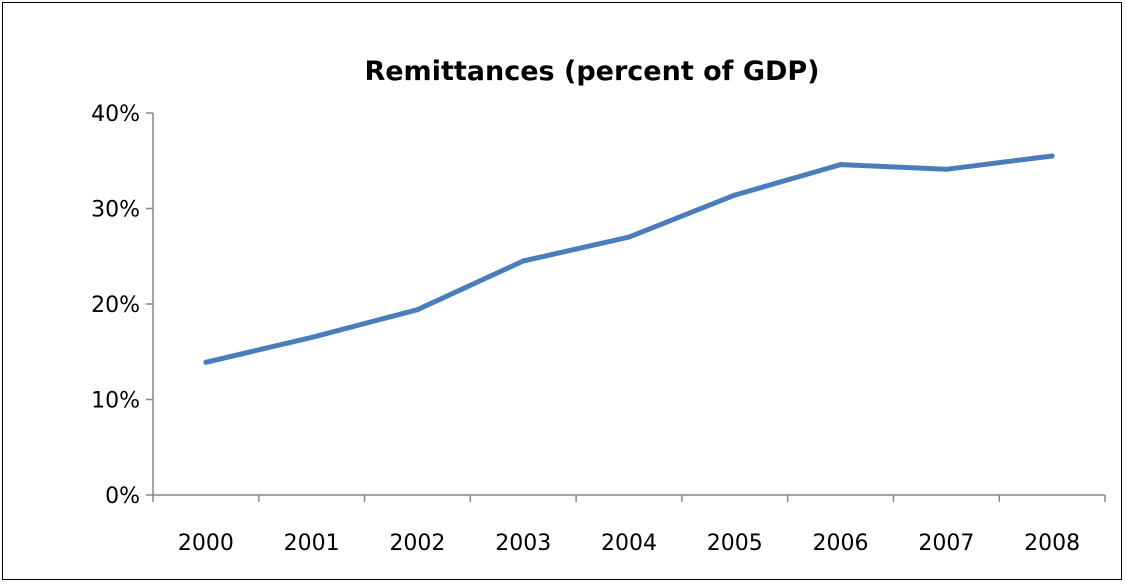 The image size is (1126, 584). Describe the element at coordinates (735, 543) in the screenshot. I see `x-tick-label: 2005` at that location.